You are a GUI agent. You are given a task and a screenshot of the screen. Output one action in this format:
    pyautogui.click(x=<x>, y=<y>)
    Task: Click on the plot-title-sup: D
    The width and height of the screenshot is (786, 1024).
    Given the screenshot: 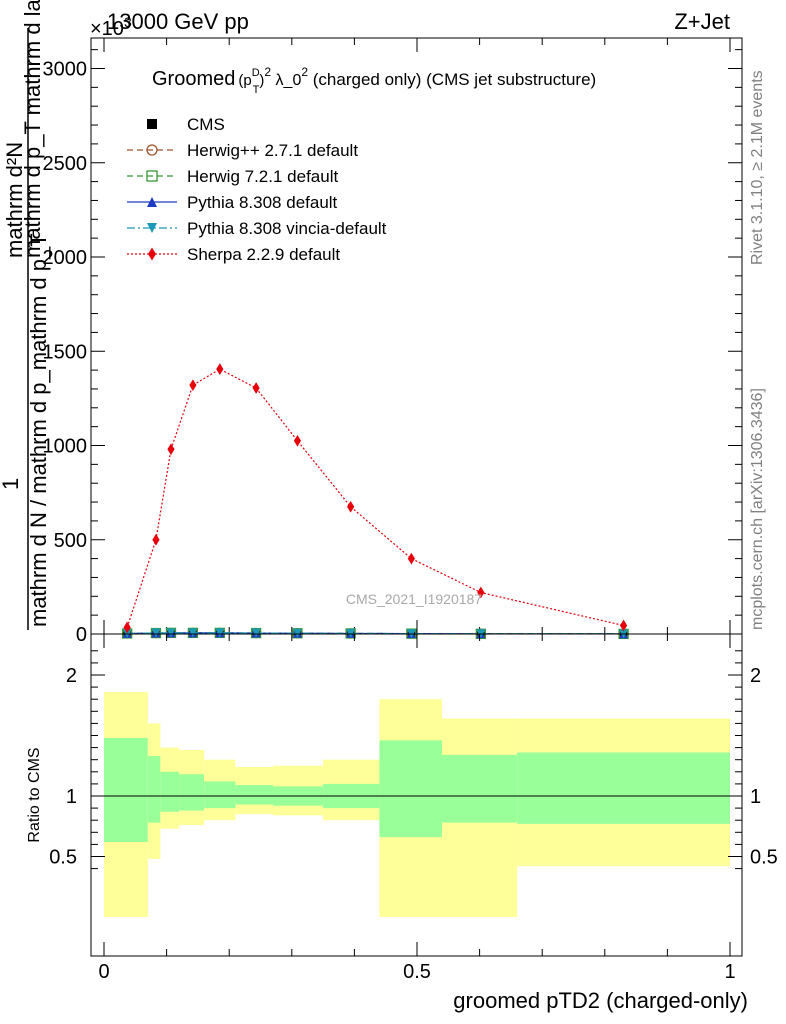 What is the action you would take?
    pyautogui.click(x=256, y=73)
    